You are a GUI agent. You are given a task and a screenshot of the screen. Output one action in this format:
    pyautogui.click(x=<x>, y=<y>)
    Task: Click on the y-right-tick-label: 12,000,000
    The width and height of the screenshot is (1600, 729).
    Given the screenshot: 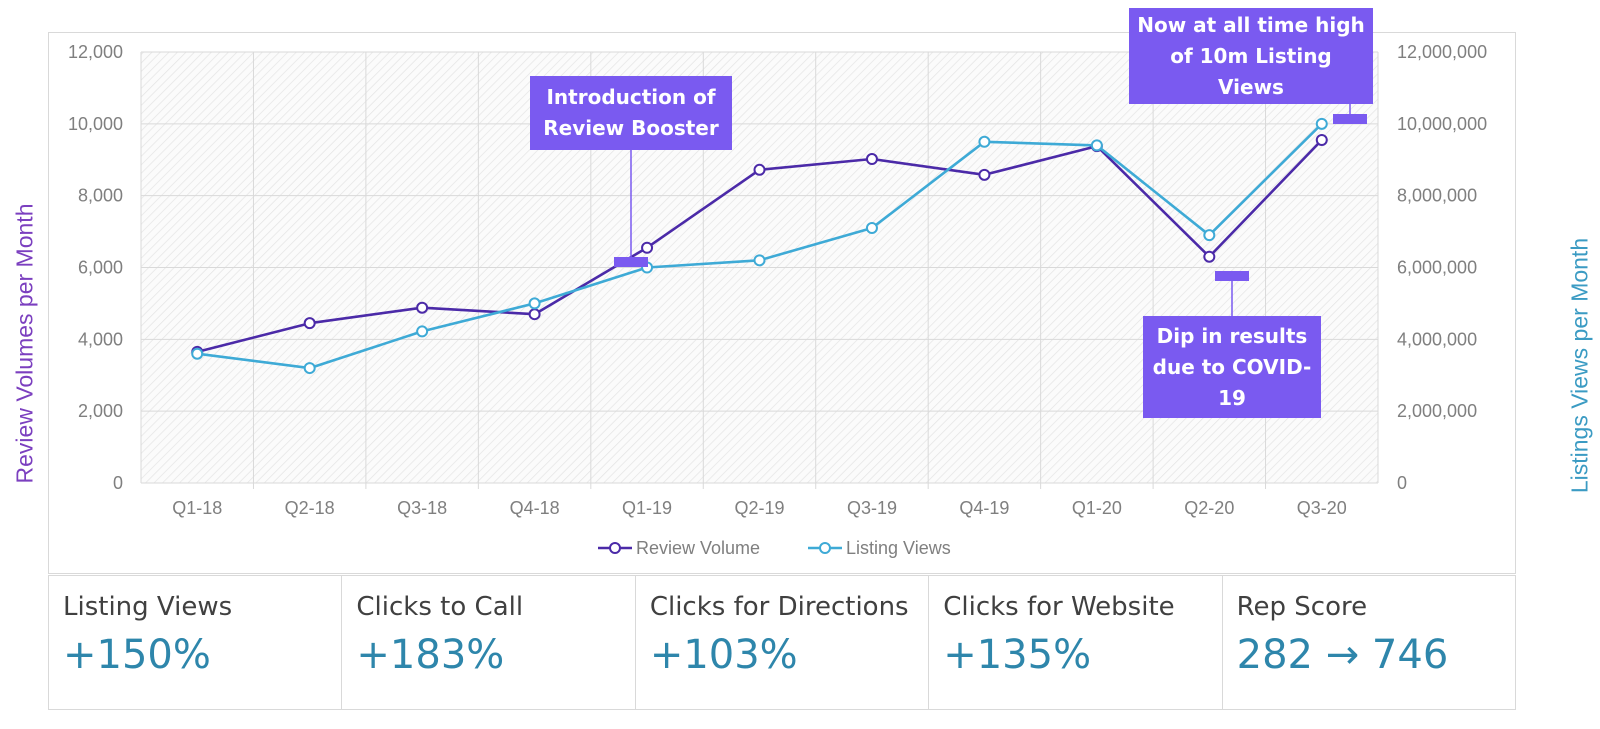 What is the action you would take?
    pyautogui.click(x=1442, y=52)
    